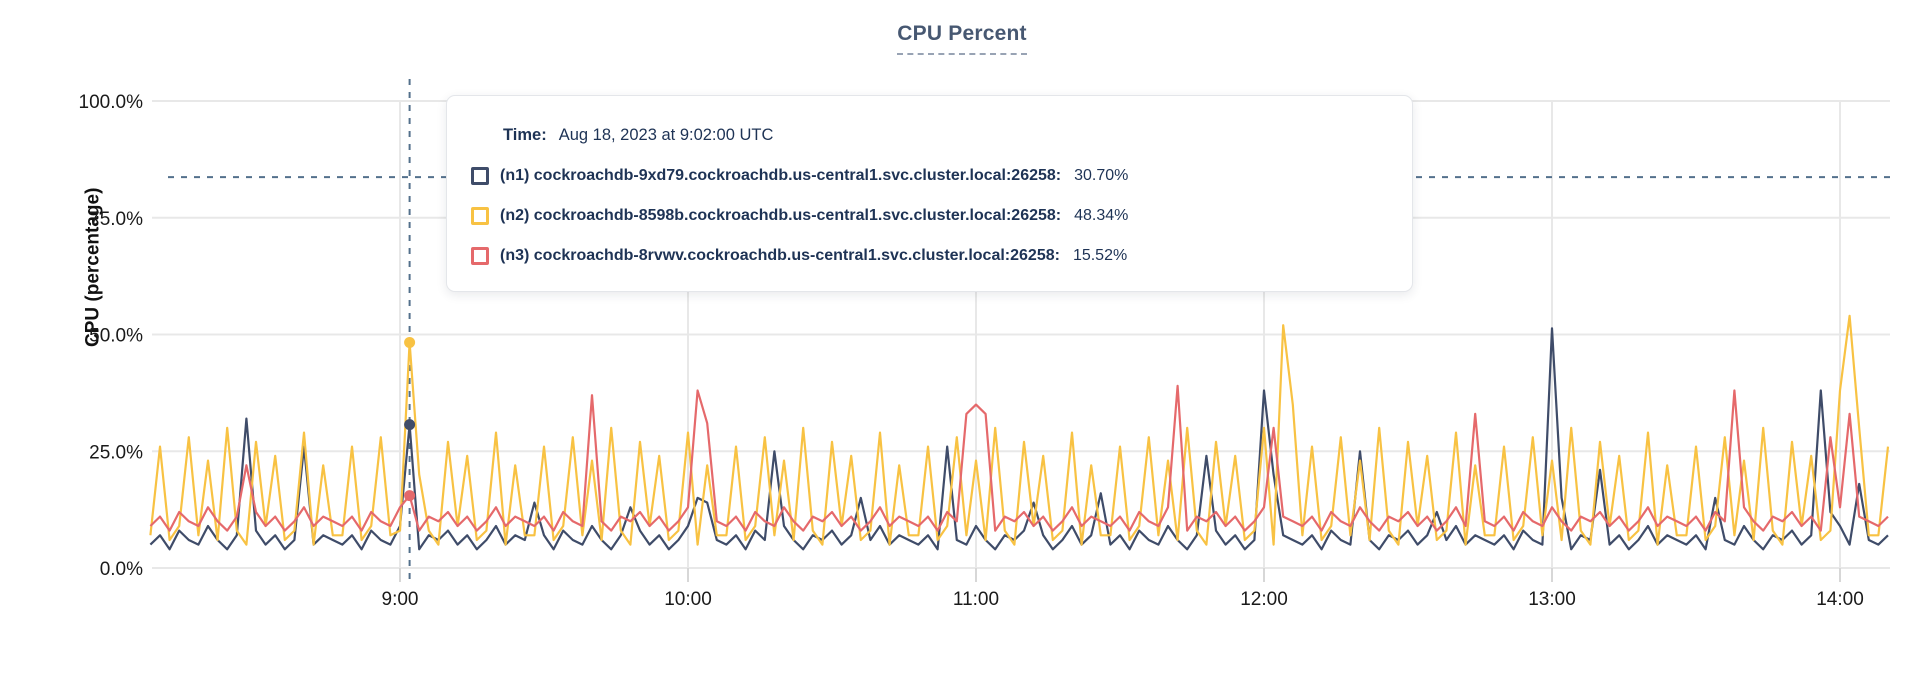 This screenshot has height=694, width=1924. I want to click on x-tick-label: 14:00, so click(1840, 599).